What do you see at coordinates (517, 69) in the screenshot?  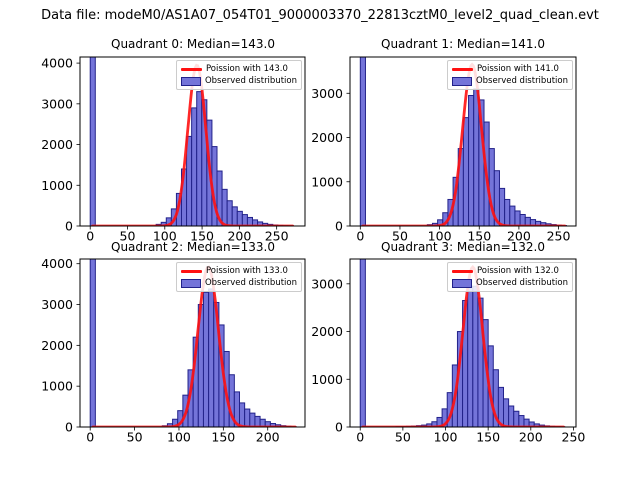 I see `legend-label: Poission with 141.0` at bounding box center [517, 69].